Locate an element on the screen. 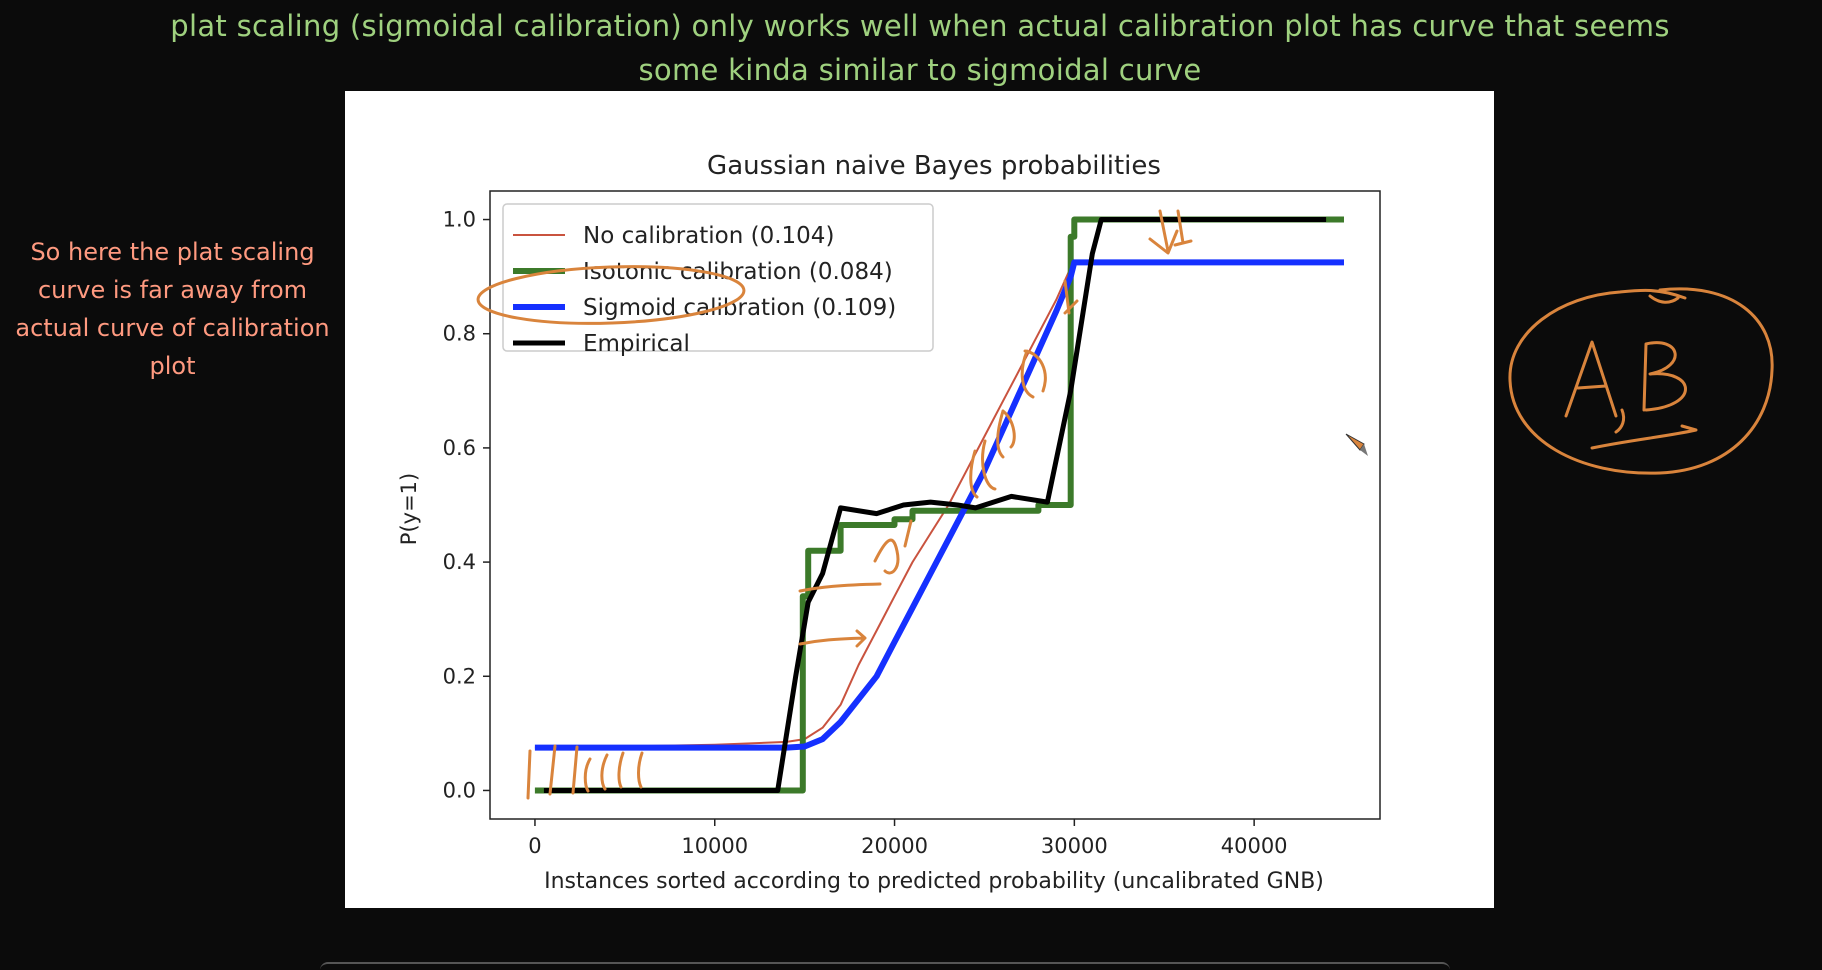 The image size is (1822, 970). legend-label-0: No calibration (0.104) is located at coordinates (708, 236).